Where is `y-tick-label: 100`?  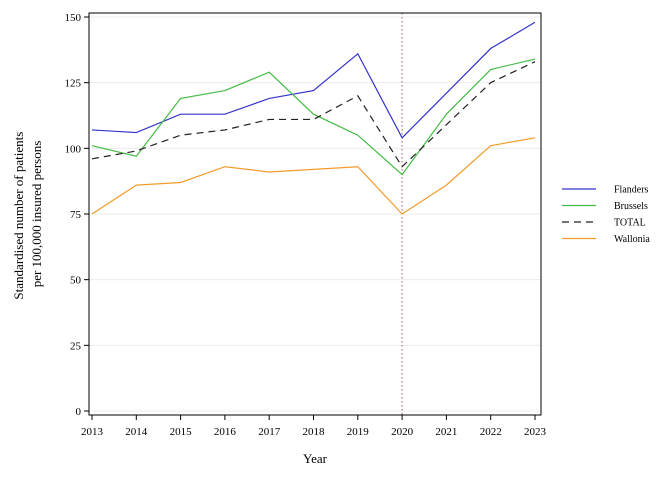
y-tick-label: 100 is located at coordinates (73, 149).